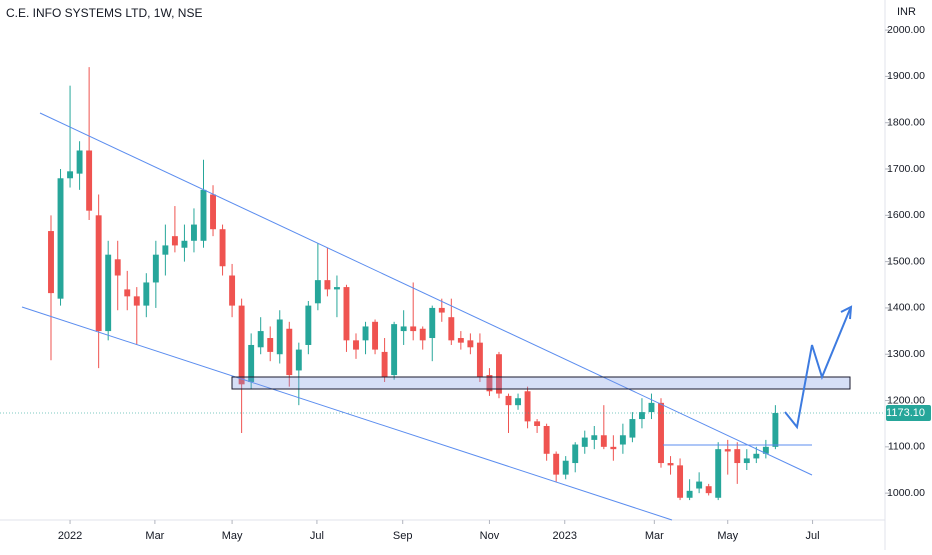 The width and height of the screenshot is (932, 555). I want to click on y-tick-label: 1600.00, so click(906, 215).